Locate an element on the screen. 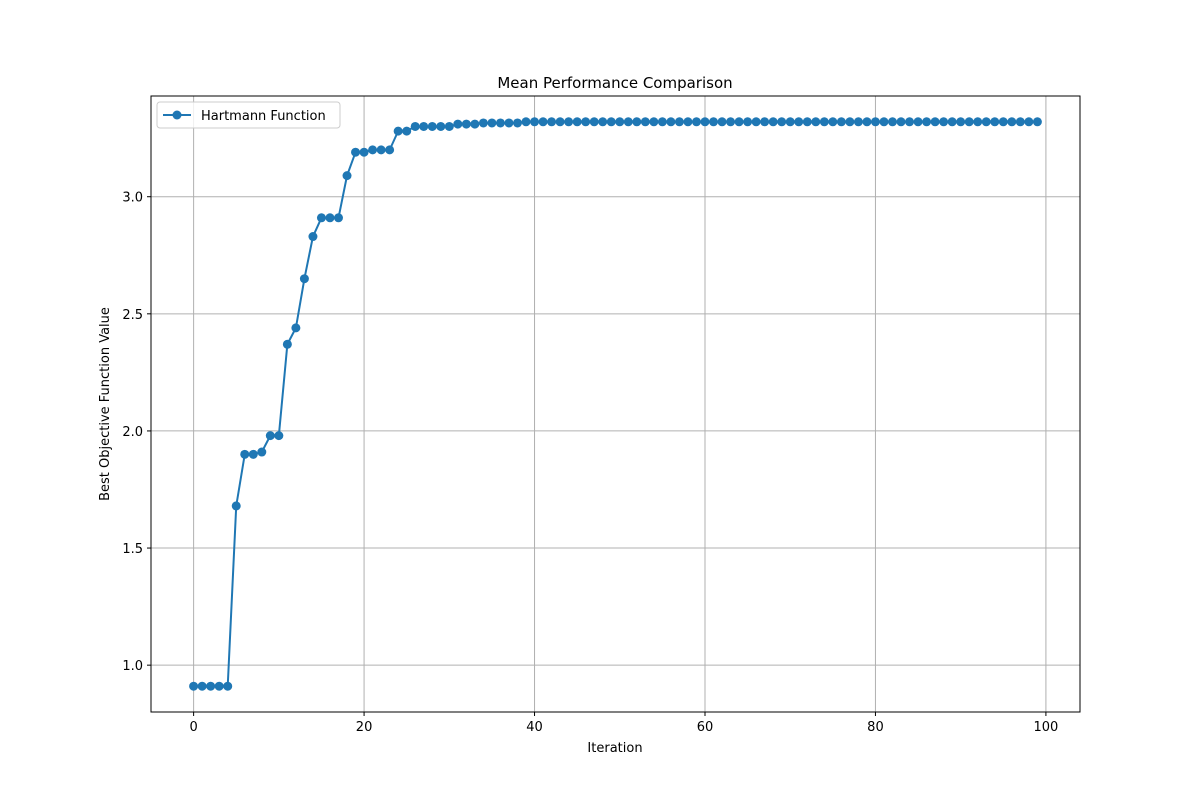 The image size is (1200, 800). y-tick-label: 3.0 is located at coordinates (132, 198).